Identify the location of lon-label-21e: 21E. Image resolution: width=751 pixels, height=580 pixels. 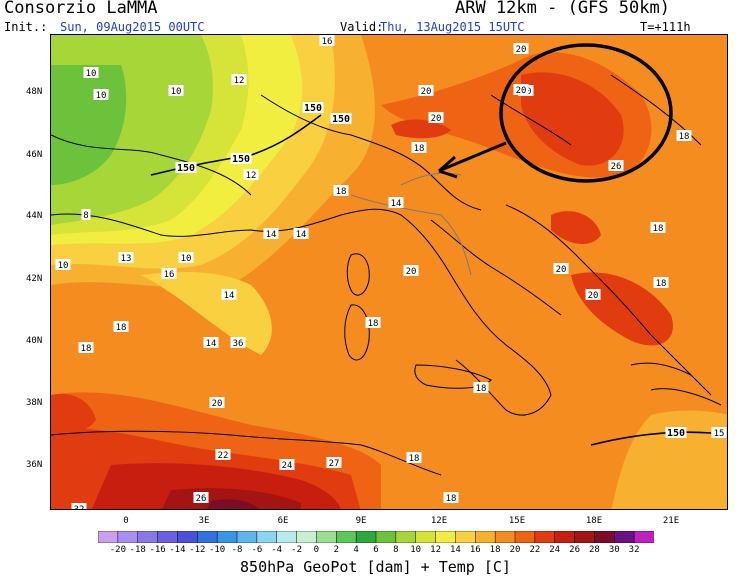
(671, 521).